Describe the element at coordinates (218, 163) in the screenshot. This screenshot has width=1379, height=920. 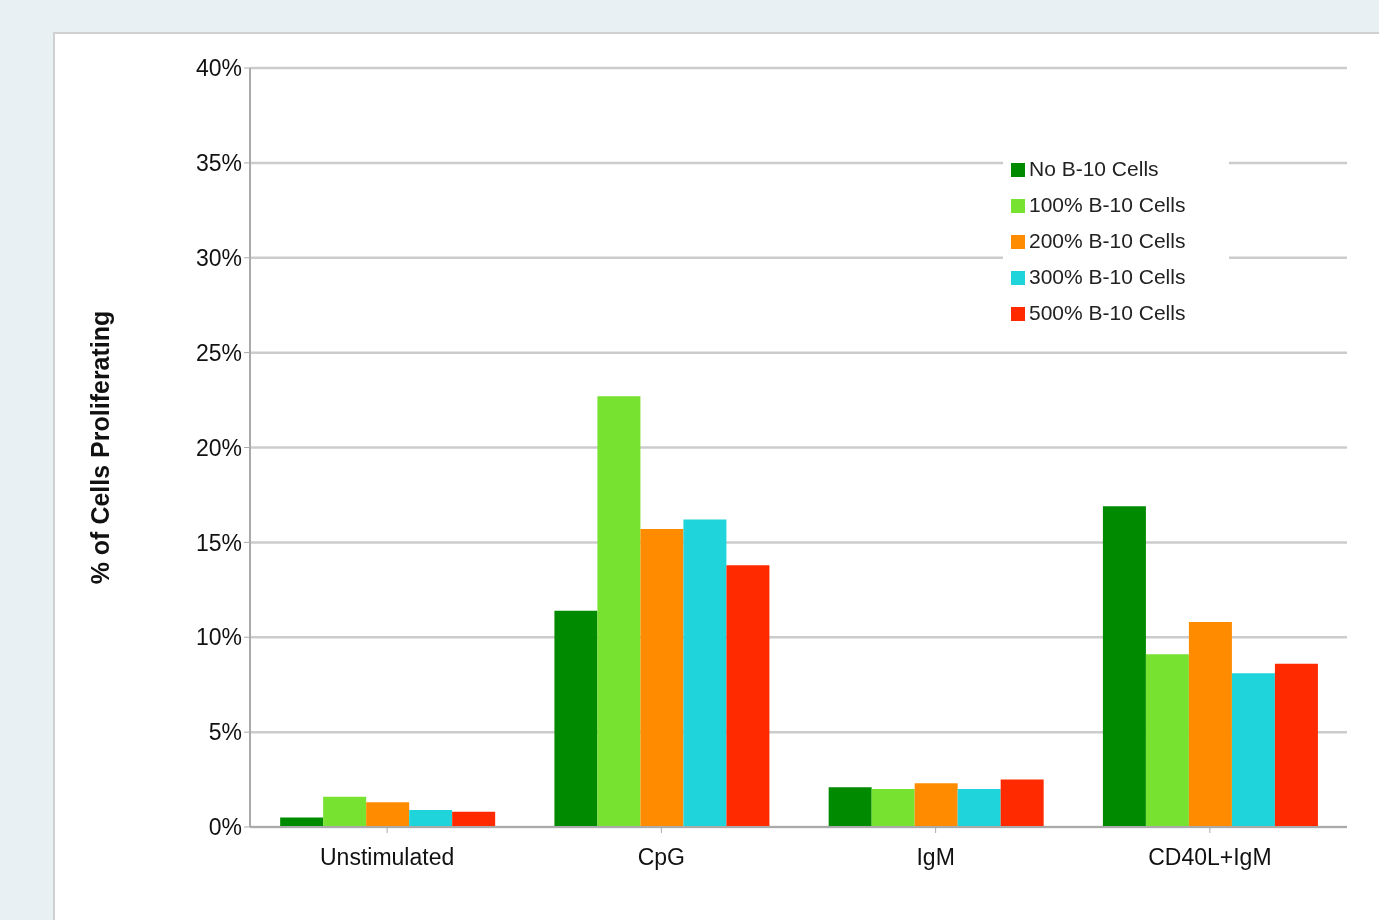
I see `y-tick-label: 35%` at that location.